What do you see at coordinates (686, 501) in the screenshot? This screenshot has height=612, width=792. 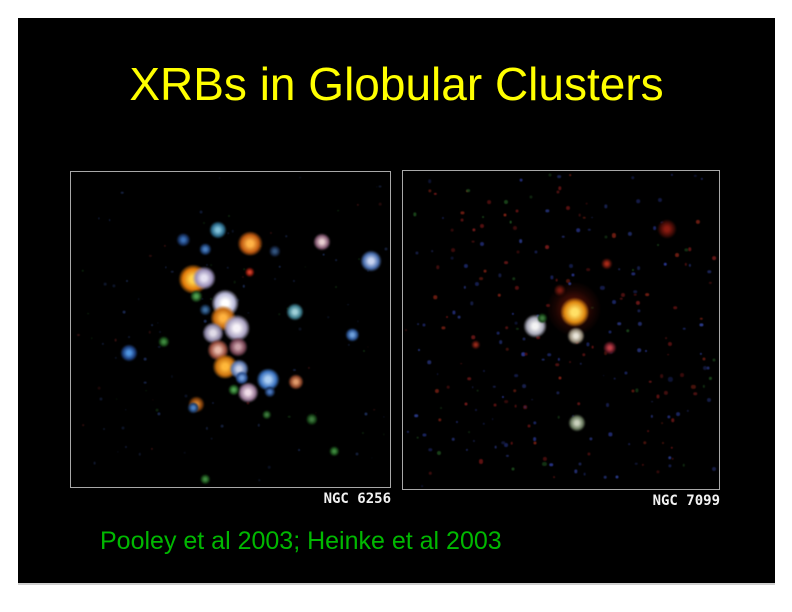 I see `image-label-ngc7099: NGC 7099` at bounding box center [686, 501].